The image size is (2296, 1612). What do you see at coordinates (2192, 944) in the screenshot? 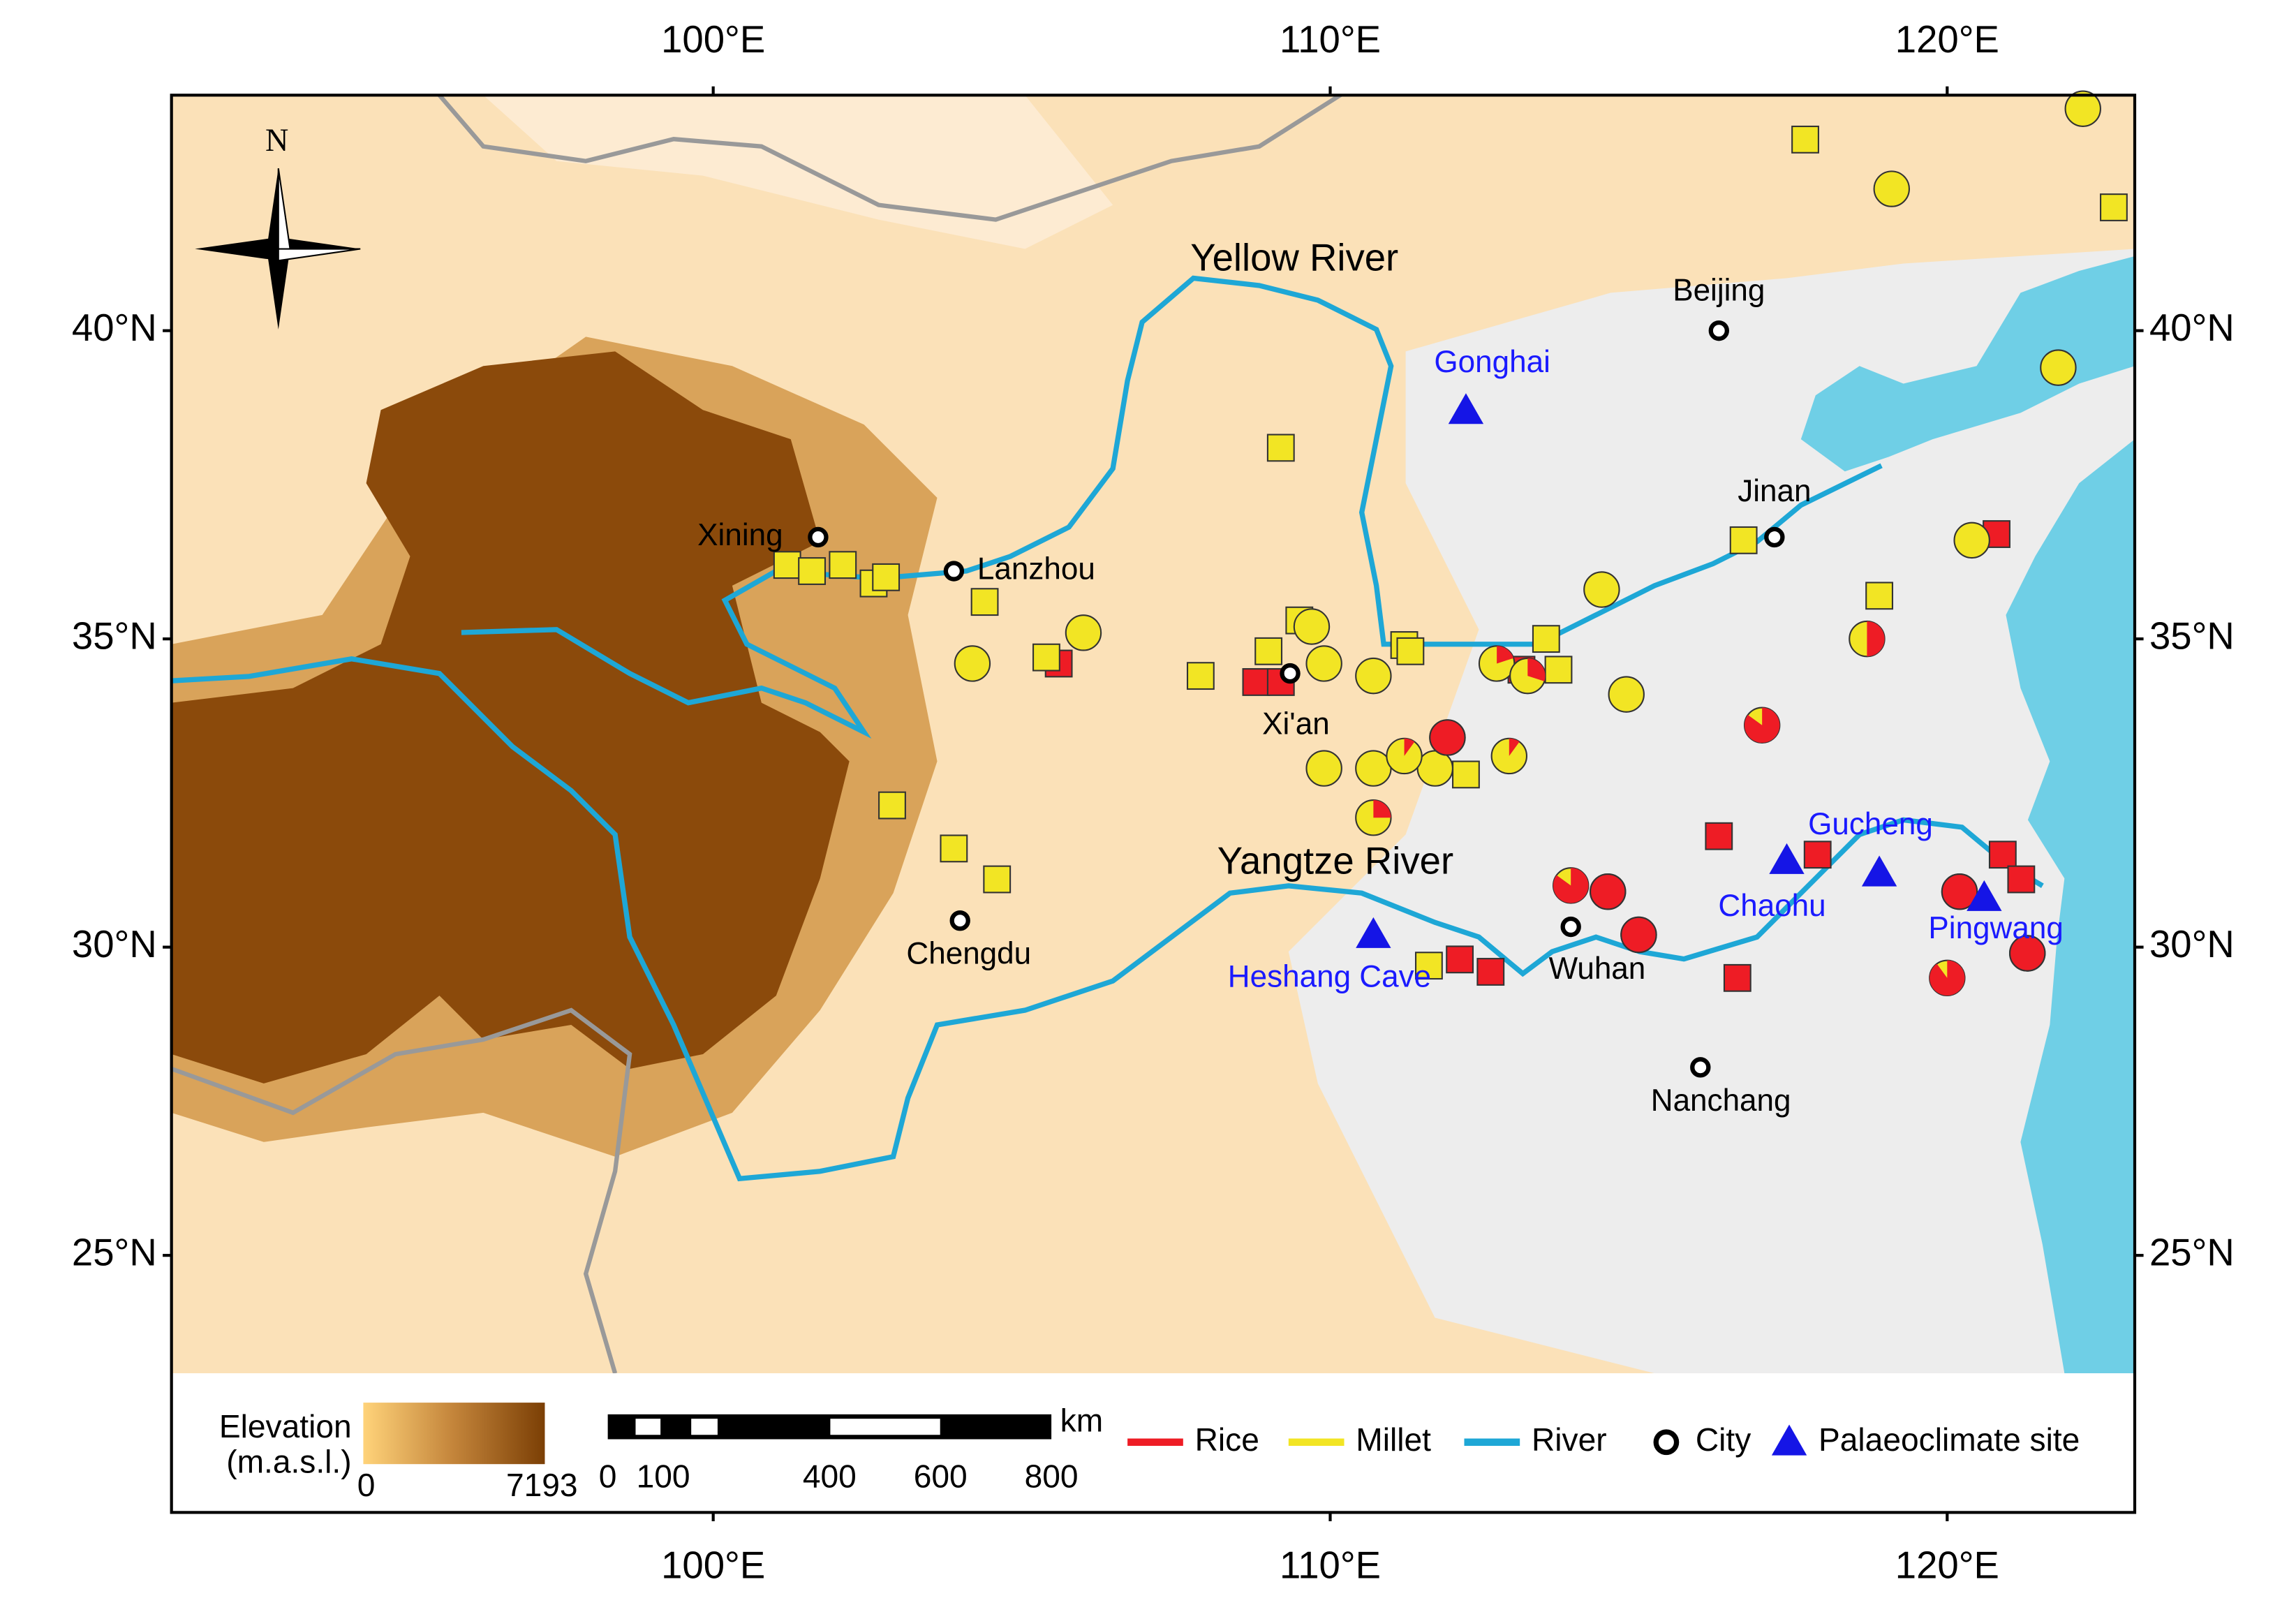
I see `y-tick-label: 30°N` at bounding box center [2192, 944].